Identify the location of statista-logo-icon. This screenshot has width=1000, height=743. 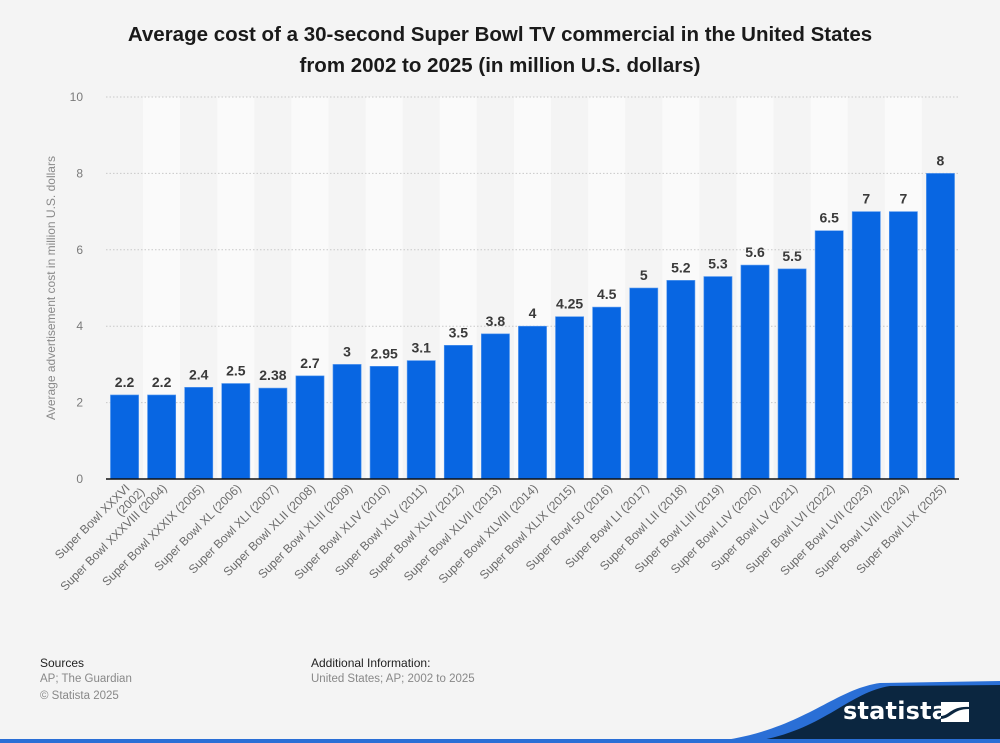
(955, 712).